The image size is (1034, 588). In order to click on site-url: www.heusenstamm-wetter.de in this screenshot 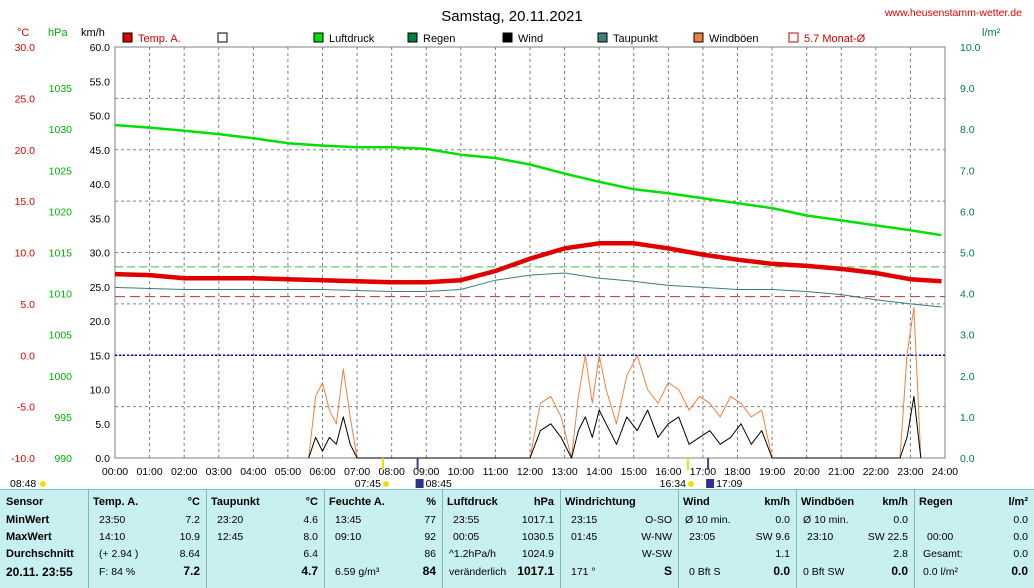, I will do `click(953, 13)`.